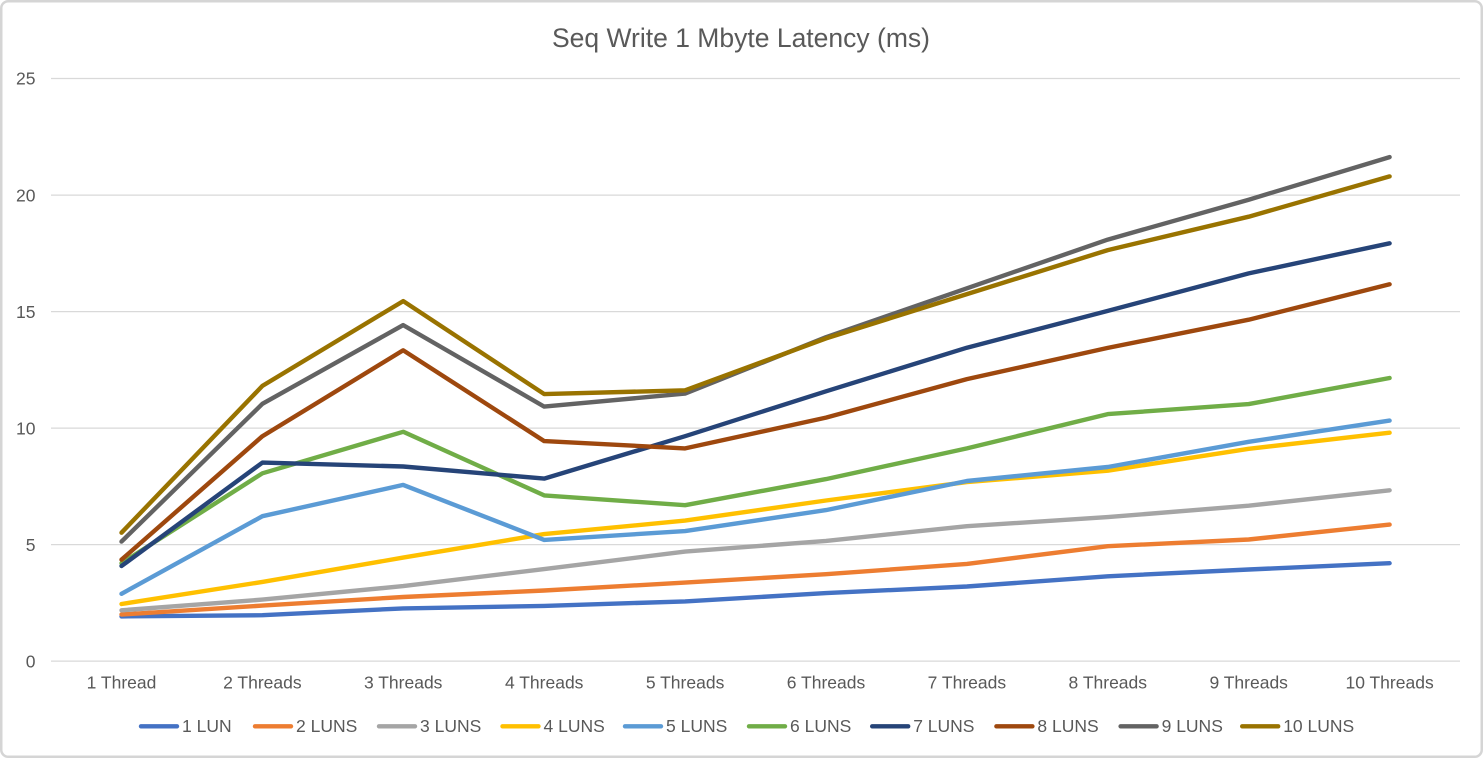  What do you see at coordinates (820, 726) in the screenshot?
I see `svg-text: 6 LUNS` at bounding box center [820, 726].